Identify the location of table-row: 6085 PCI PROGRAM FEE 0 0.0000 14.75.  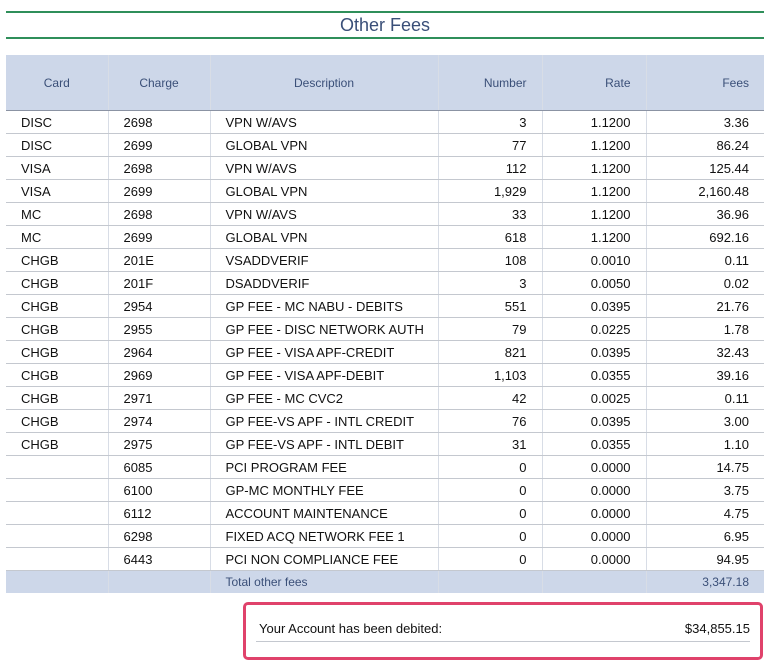
(385, 467).